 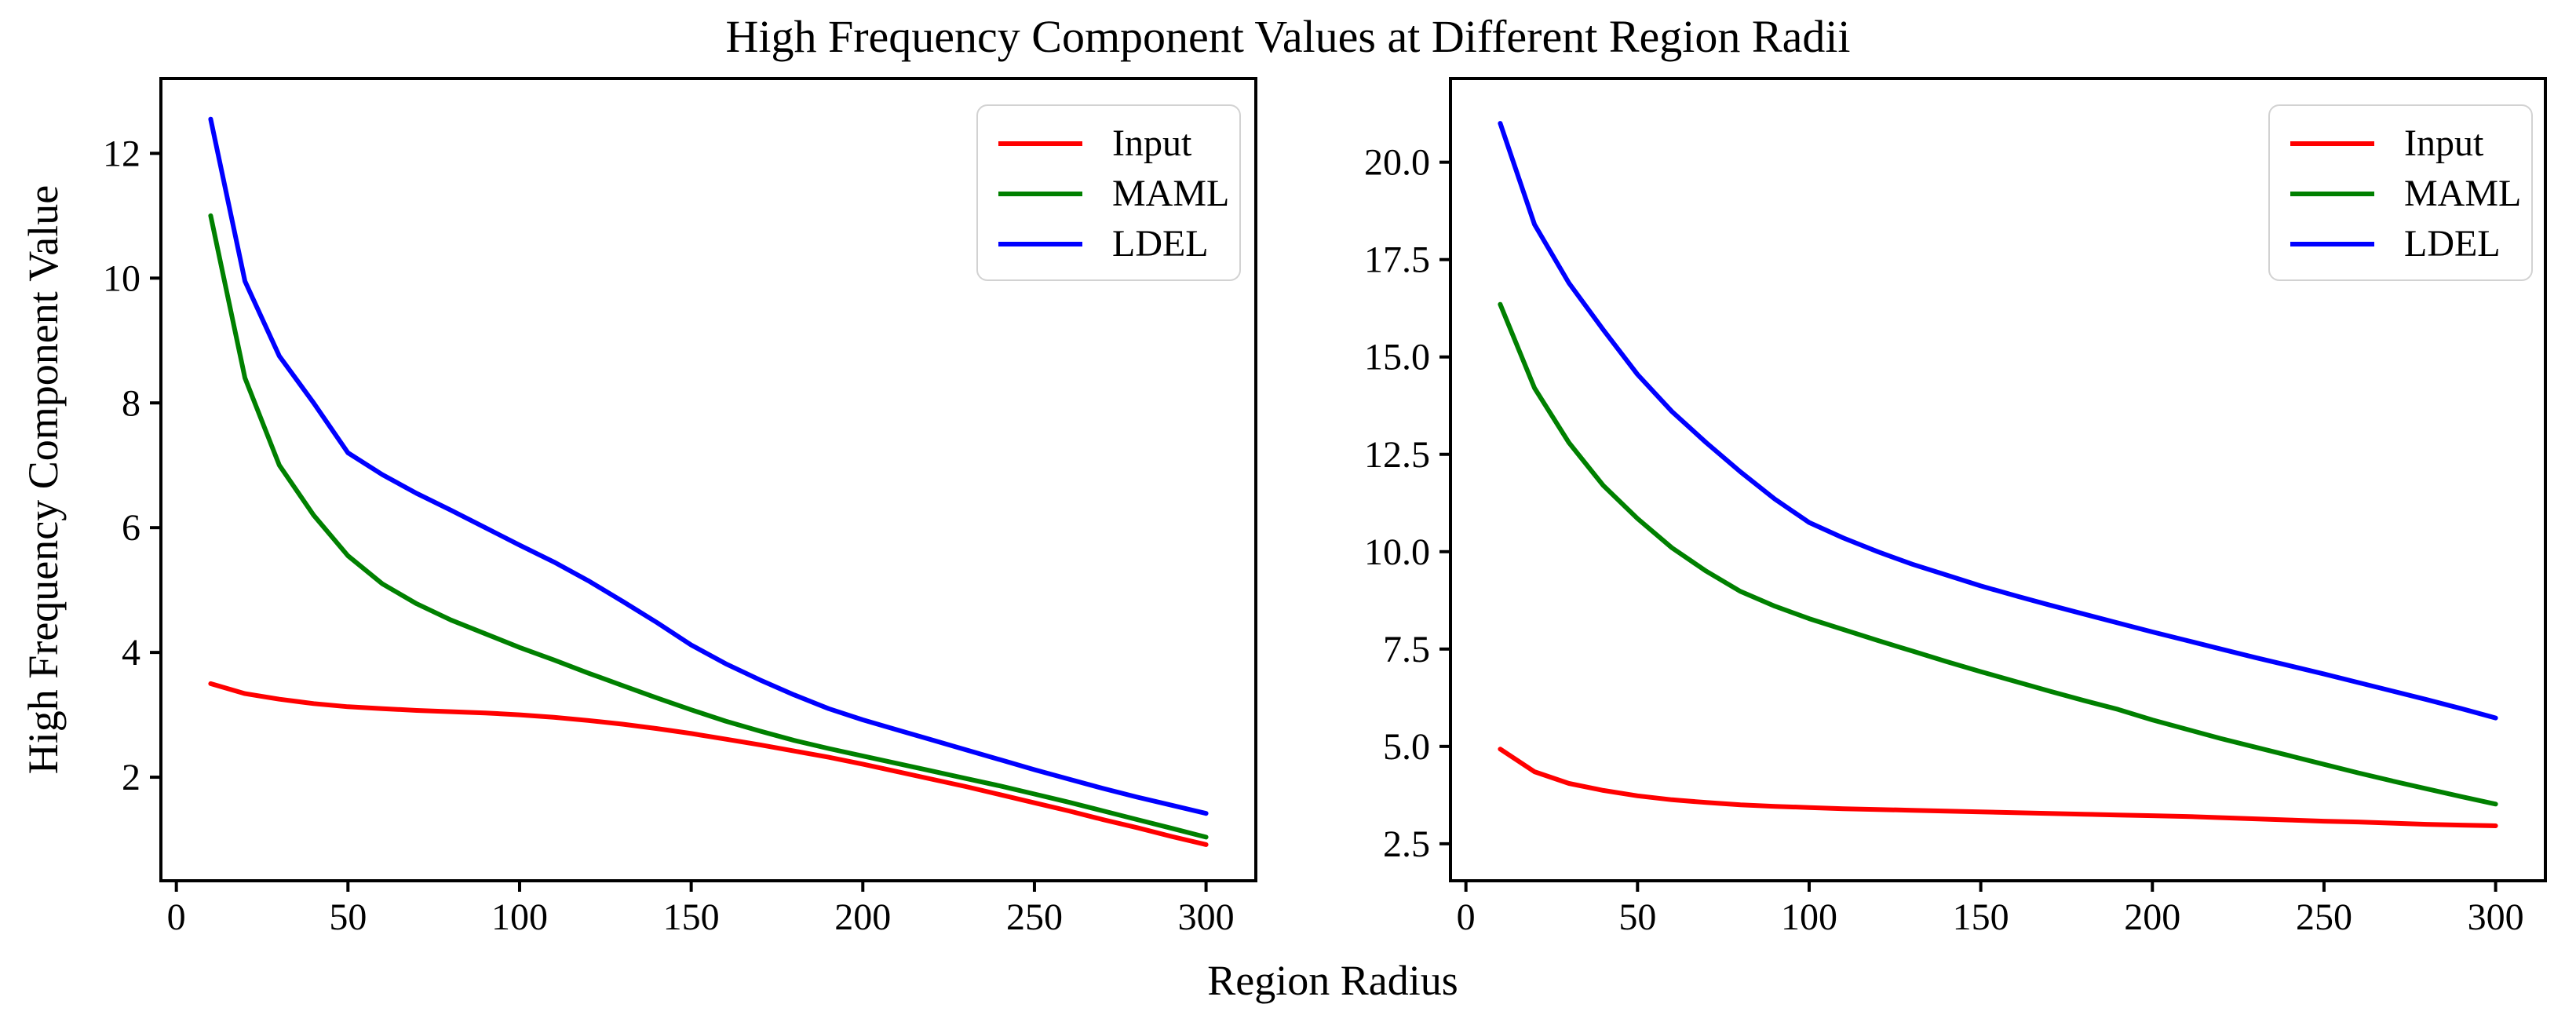 I want to click on legend-left-panel: Input MAML LDEL, so click(x=1108, y=192).